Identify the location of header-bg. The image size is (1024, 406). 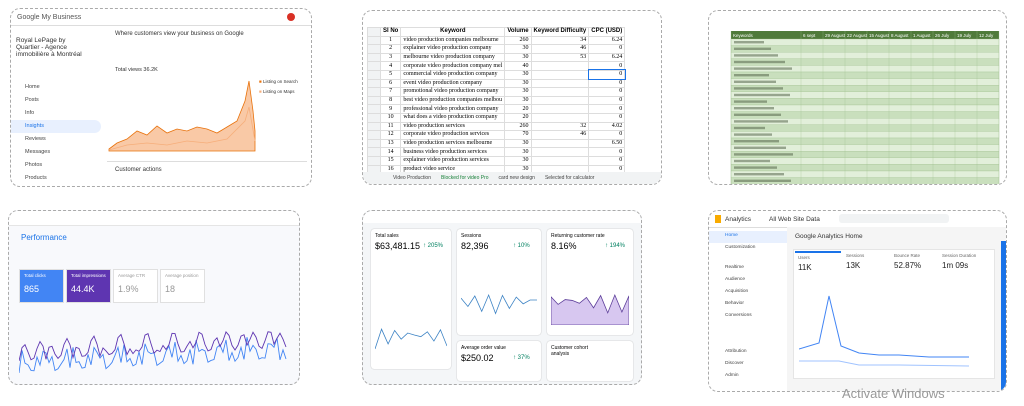
(865, 35).